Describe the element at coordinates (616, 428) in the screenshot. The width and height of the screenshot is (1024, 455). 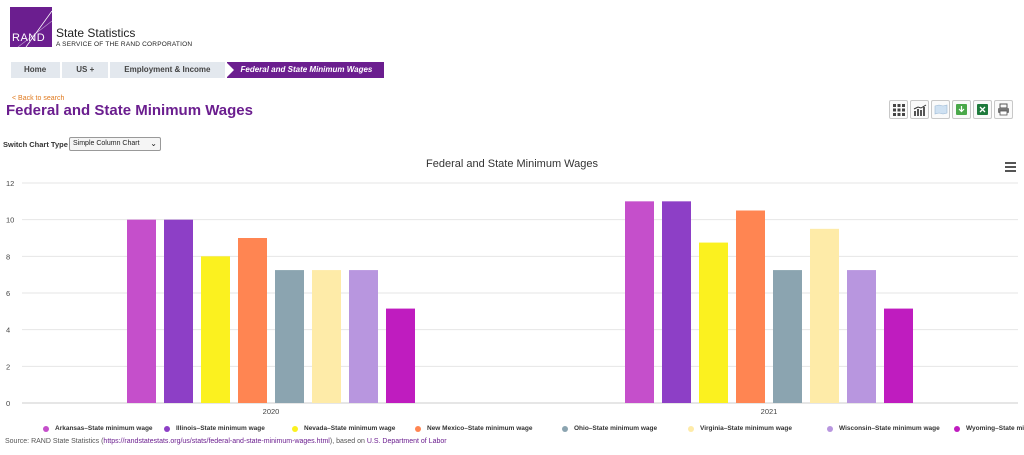
I see `legend-label: Ohio–State minimum wage` at that location.